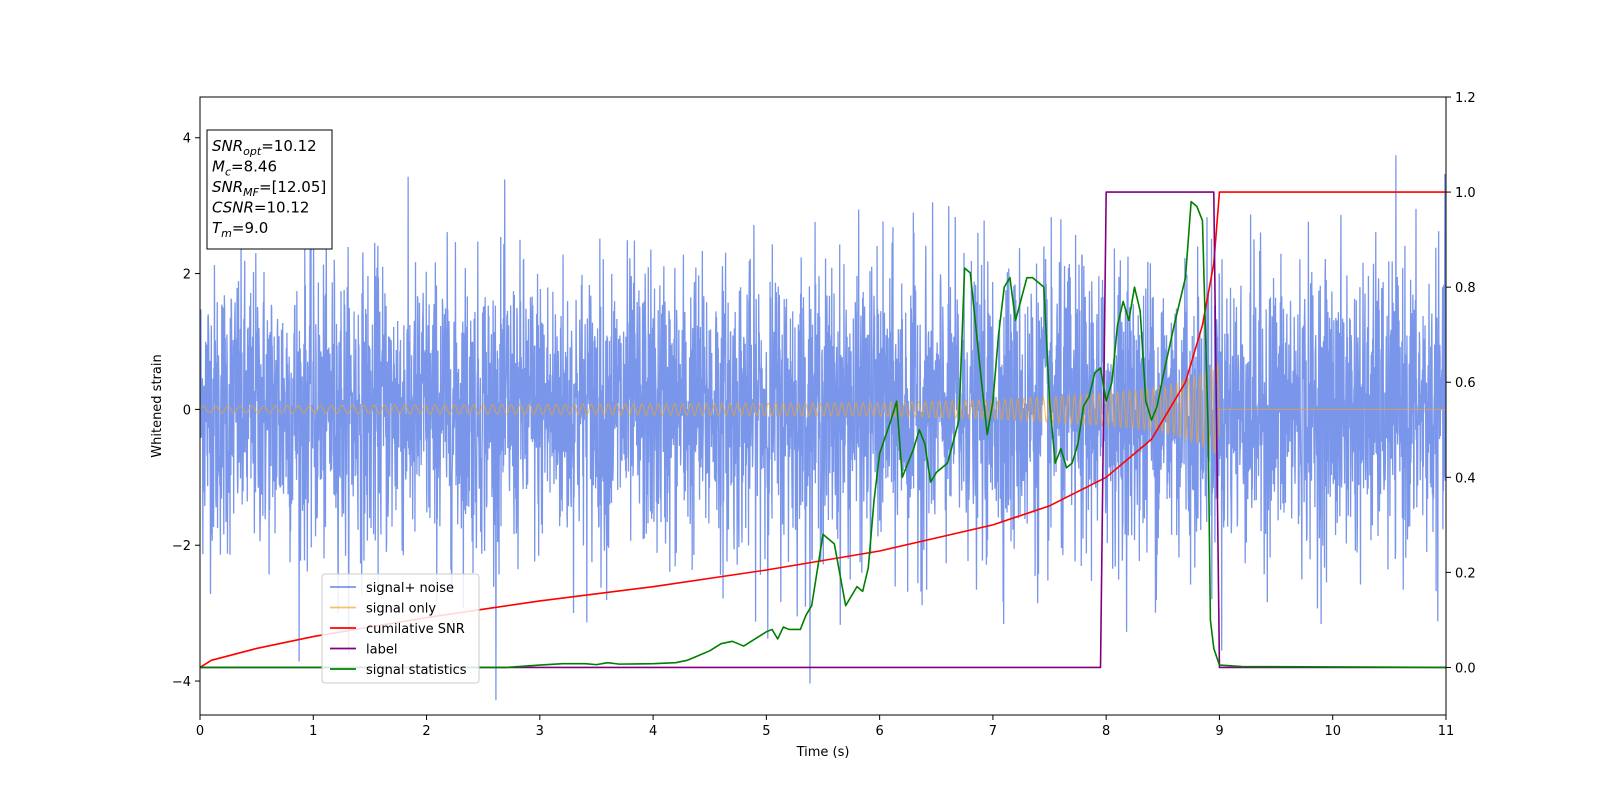 The height and width of the screenshot is (800, 1600). I want to click on x-axis-label: Time (s), so click(823, 752).